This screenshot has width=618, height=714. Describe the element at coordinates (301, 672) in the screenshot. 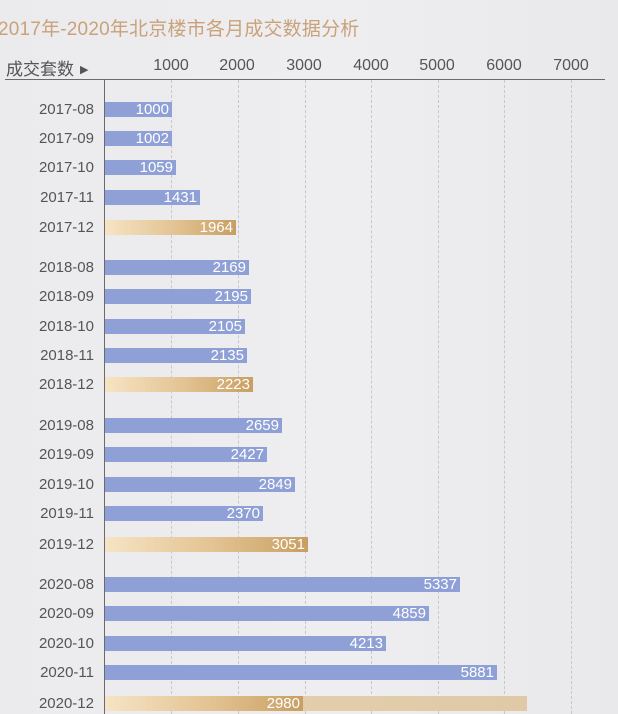

I see `bar: 5881` at that location.